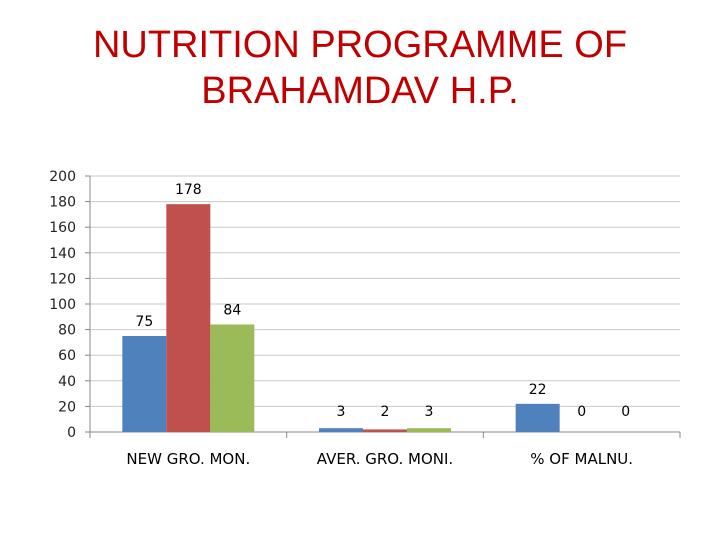  Describe the element at coordinates (67, 382) in the screenshot. I see `y-tick-label: 40` at that location.